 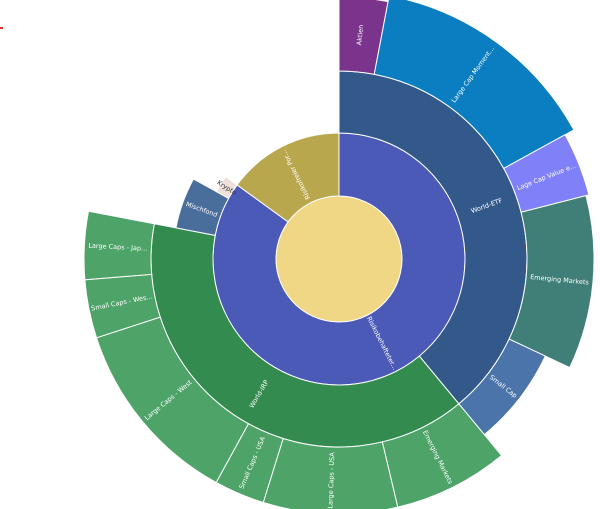 I want to click on corner-mark, so click(x=1, y=28).